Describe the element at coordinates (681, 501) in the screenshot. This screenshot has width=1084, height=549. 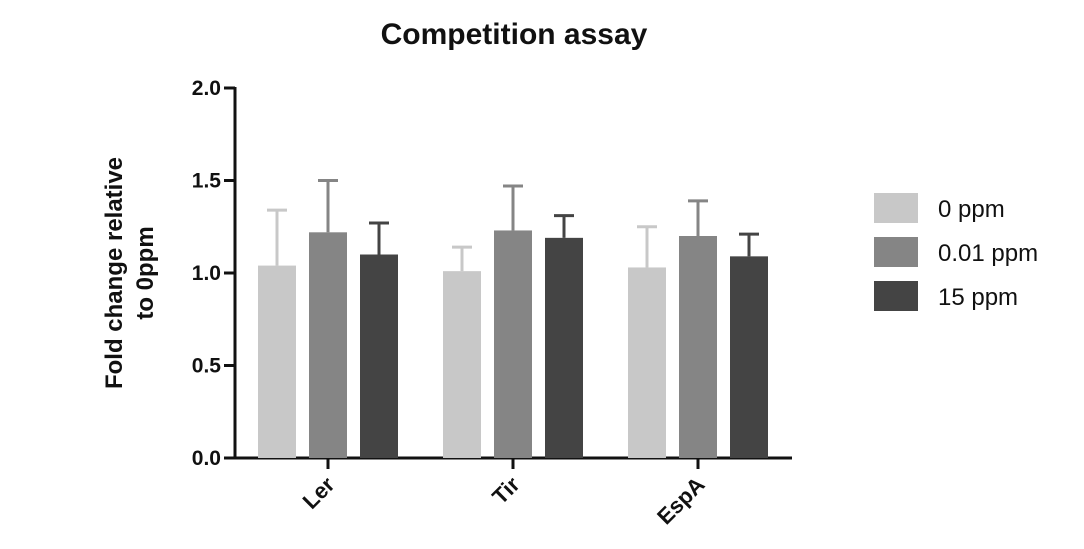
I see `x-tick-label: EspA` at that location.